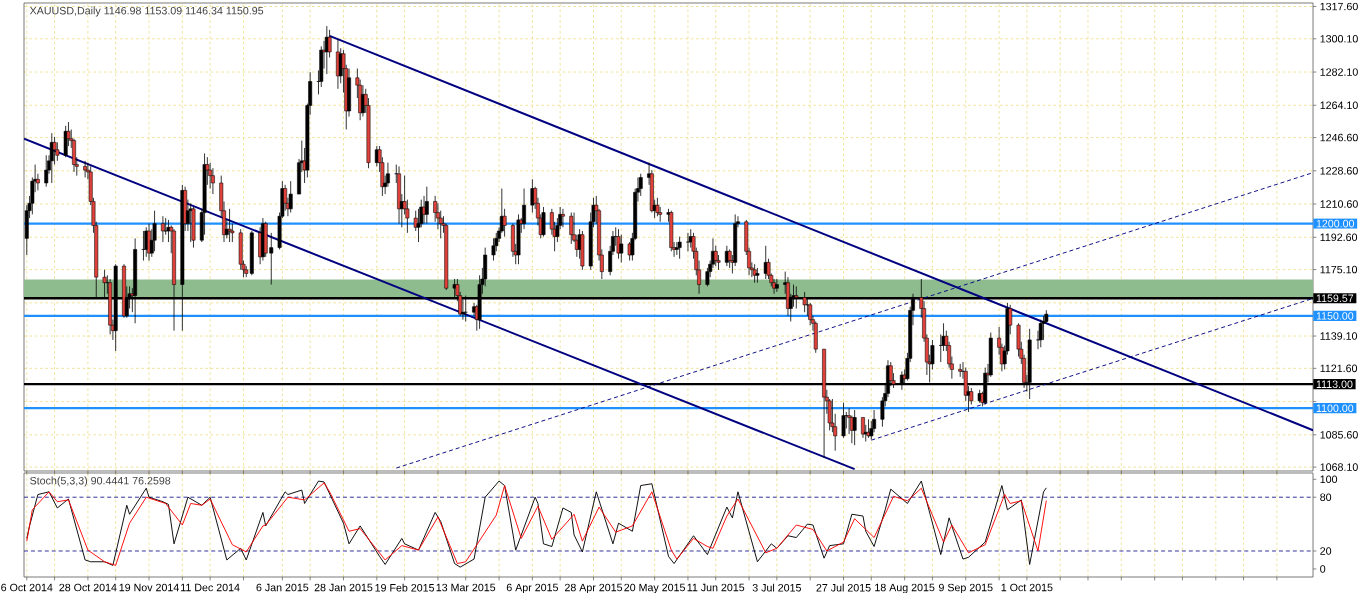  What do you see at coordinates (1339, 269) in the screenshot?
I see `y-tick-label: 1175.10` at bounding box center [1339, 269].